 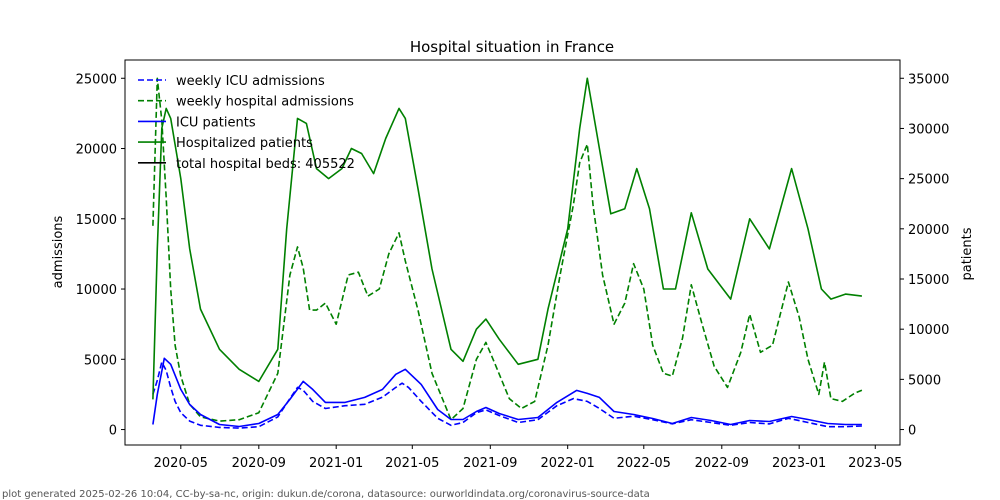 What do you see at coordinates (928, 230) in the screenshot?
I see `y2-tick-label-4: 20000` at bounding box center [928, 230].